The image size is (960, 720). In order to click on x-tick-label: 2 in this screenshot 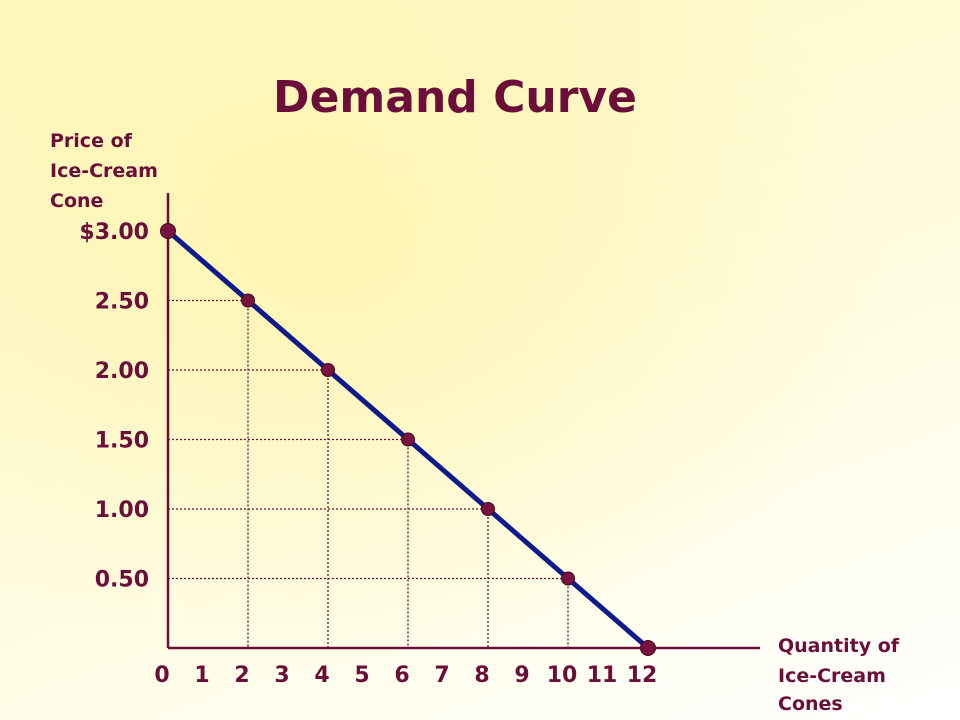, I will do `click(241, 675)`.